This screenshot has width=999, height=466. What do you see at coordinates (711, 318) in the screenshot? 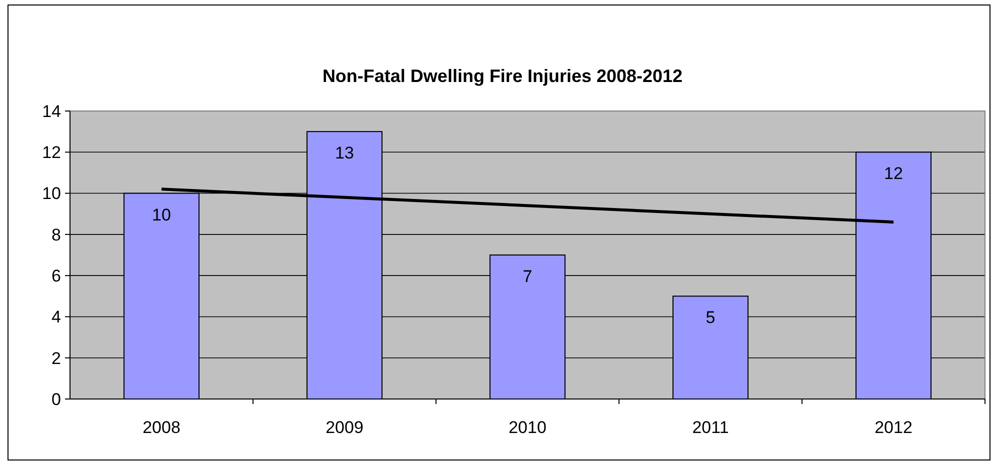
I see `data-label: 5` at bounding box center [711, 318].